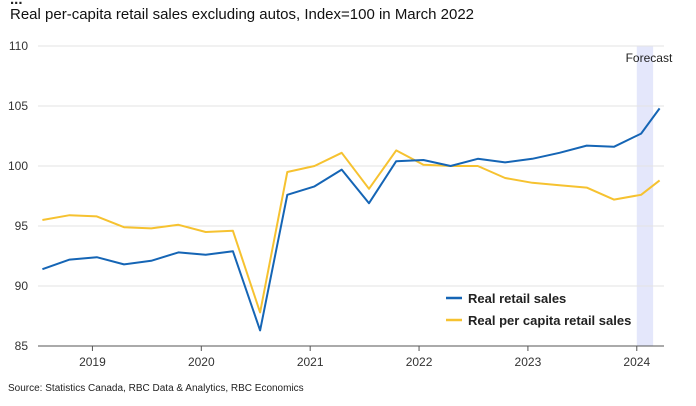  I want to click on x-tick-label: 2022, so click(419, 362).